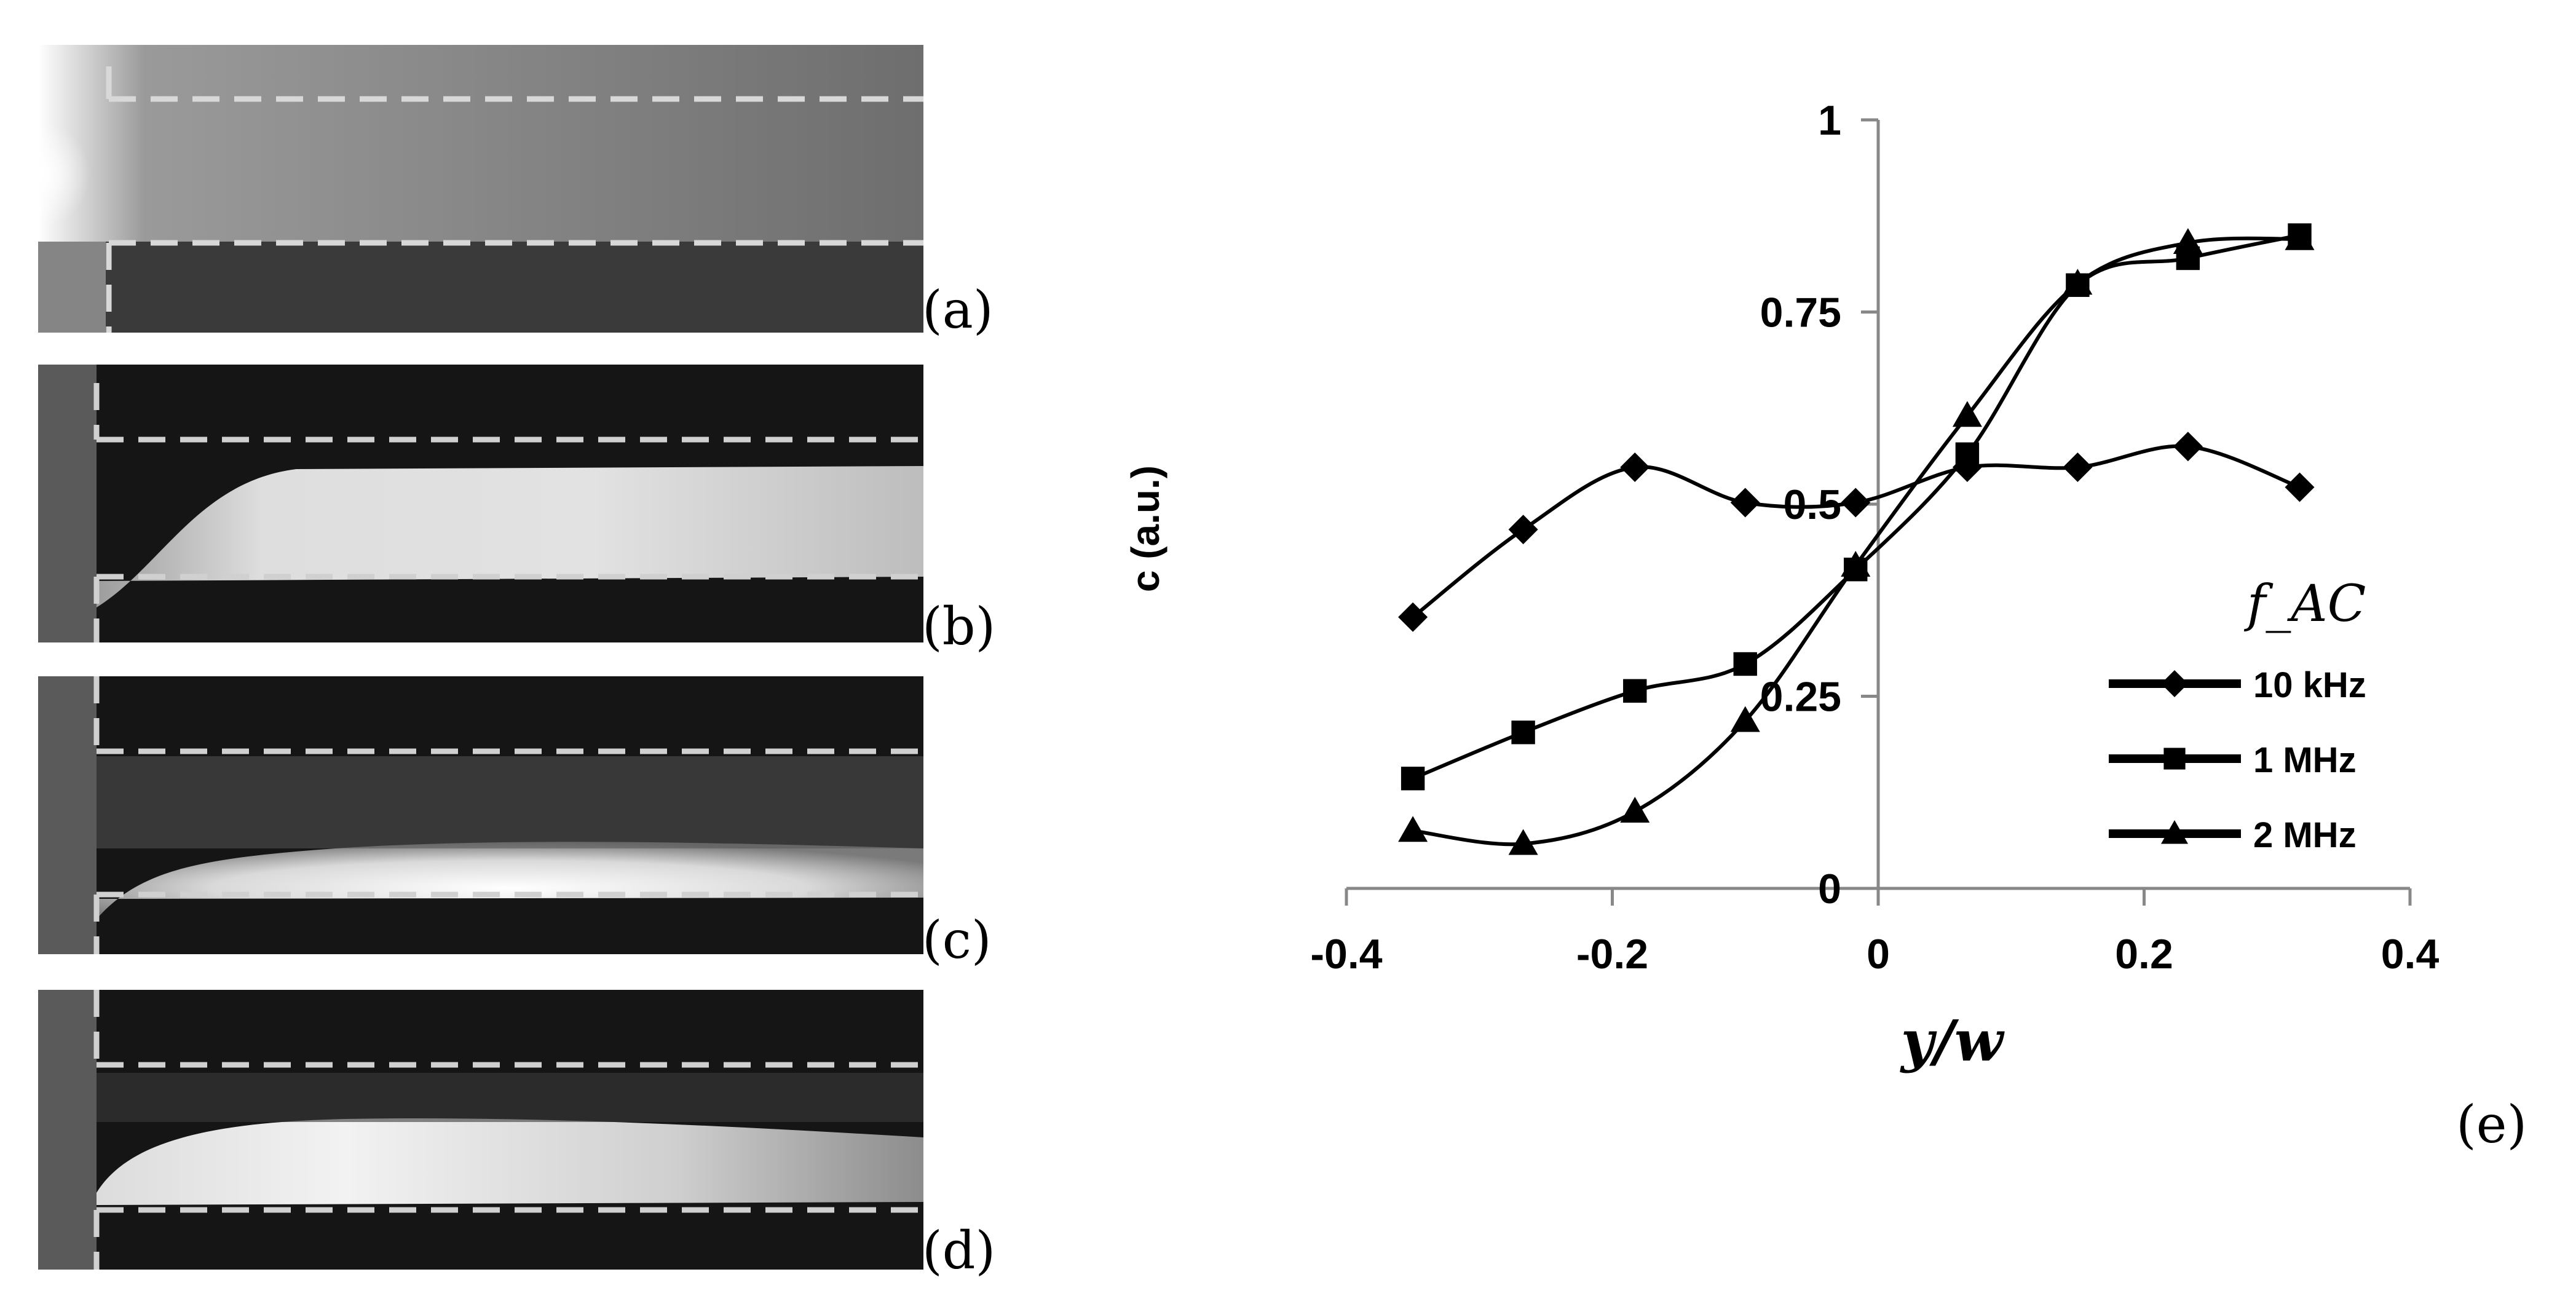 This screenshot has width=2576, height=1312. What do you see at coordinates (1829, 120) in the screenshot?
I see `y-tick-label: 1` at bounding box center [1829, 120].